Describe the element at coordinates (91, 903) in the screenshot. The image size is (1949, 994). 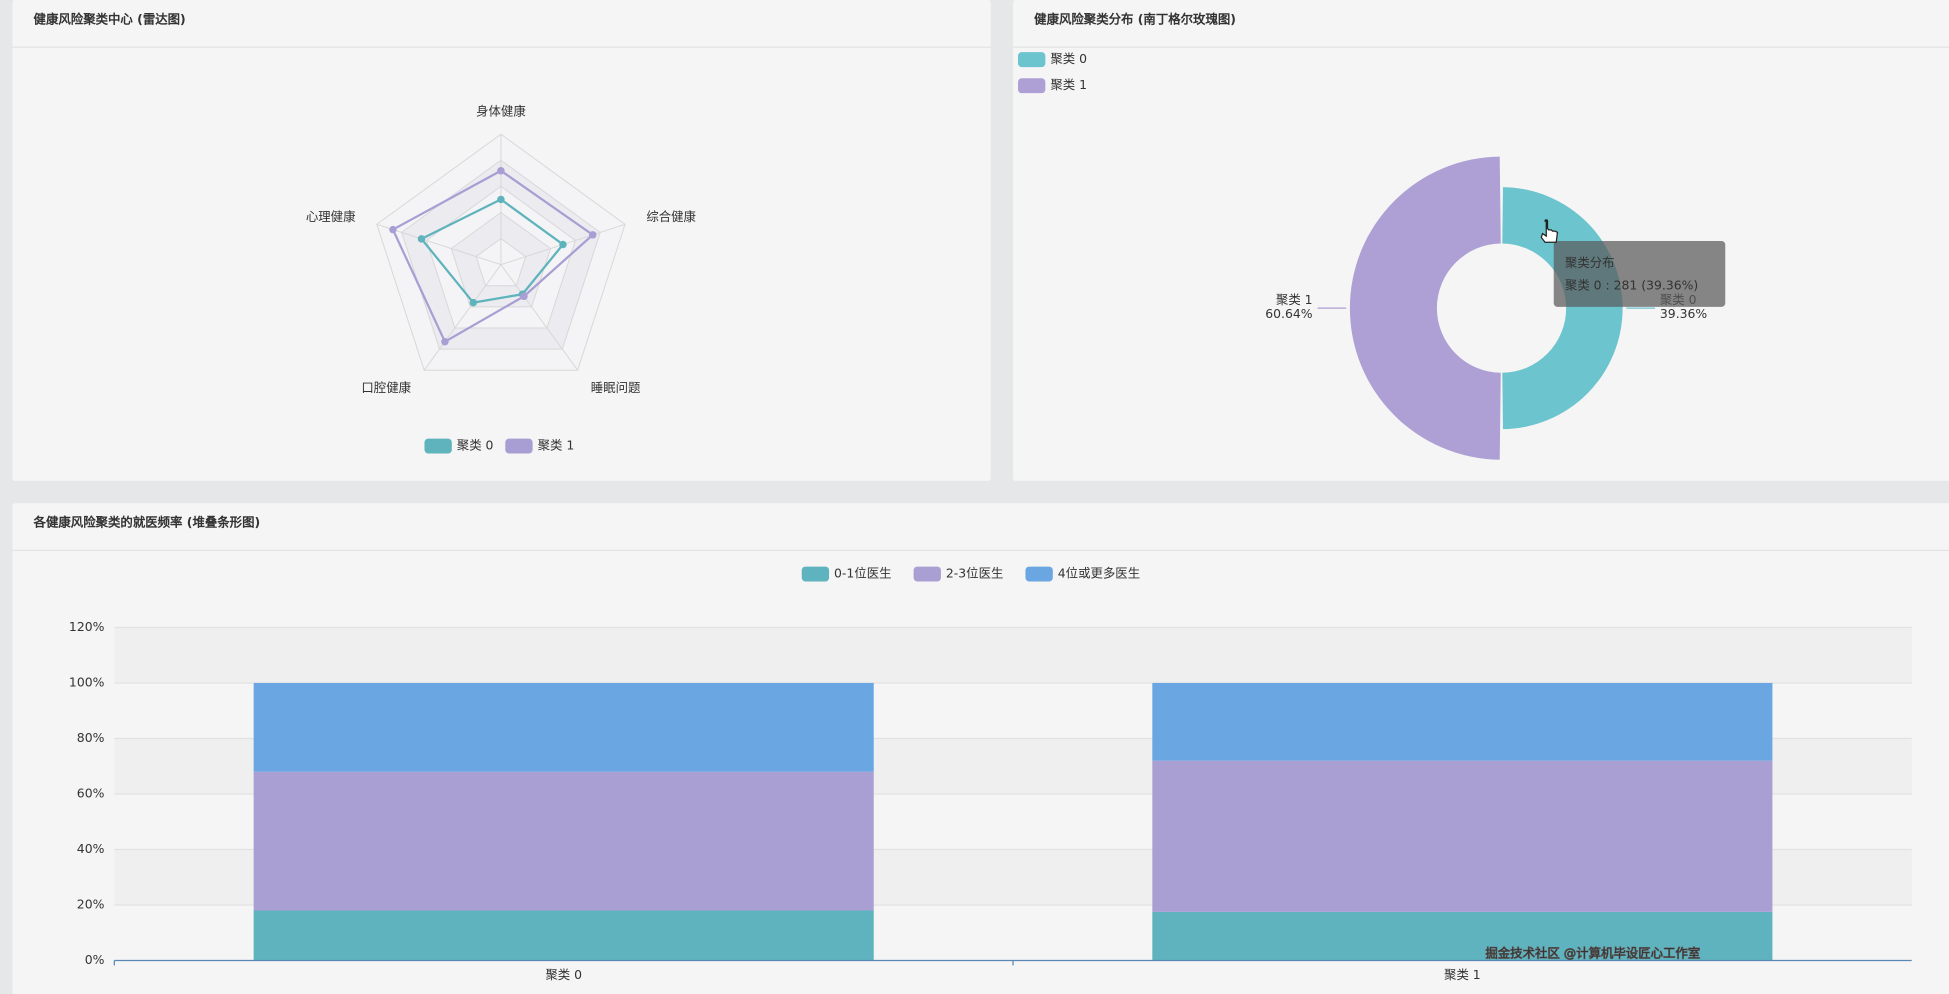
I see `y-tick-label: 20%` at that location.